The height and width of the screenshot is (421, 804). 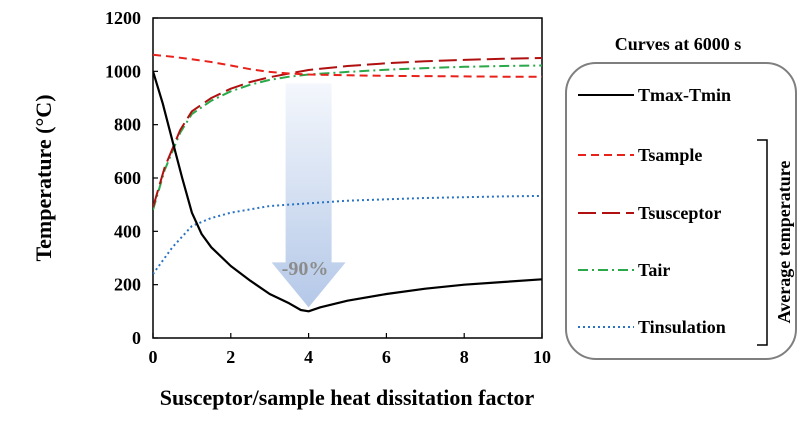 I want to click on y-axis-title: Temperature (°C), so click(x=43, y=177).